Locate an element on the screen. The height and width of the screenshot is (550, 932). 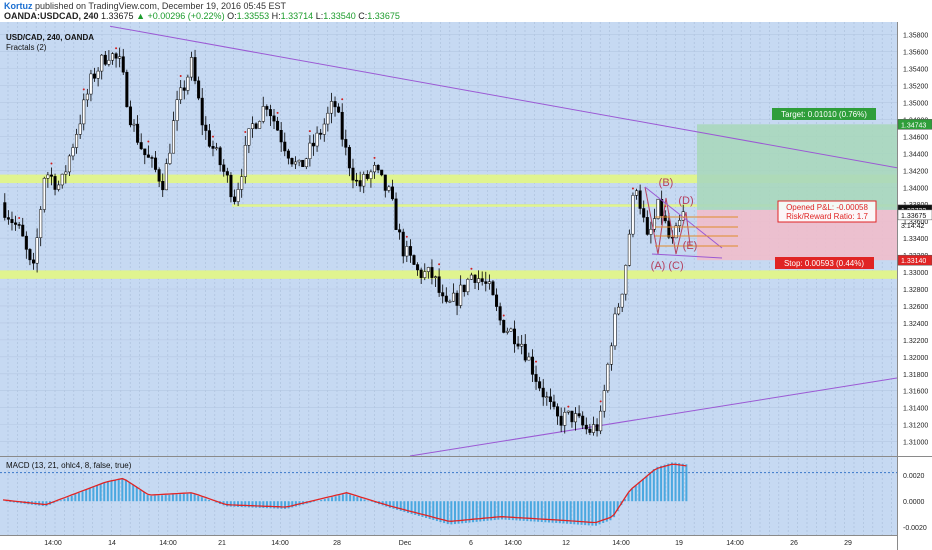
wave-e-label: (E) is located at coordinates (690, 246).